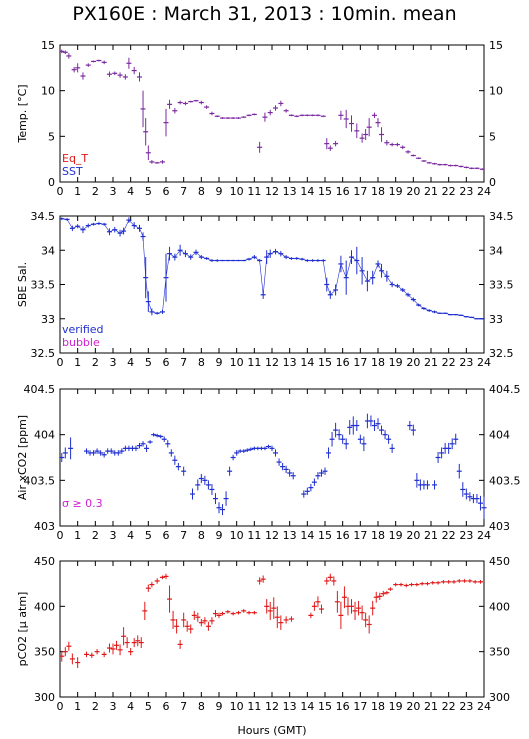  Describe the element at coordinates (496, 319) in the screenshot. I see `y-tick-label-right: 33` at that location.